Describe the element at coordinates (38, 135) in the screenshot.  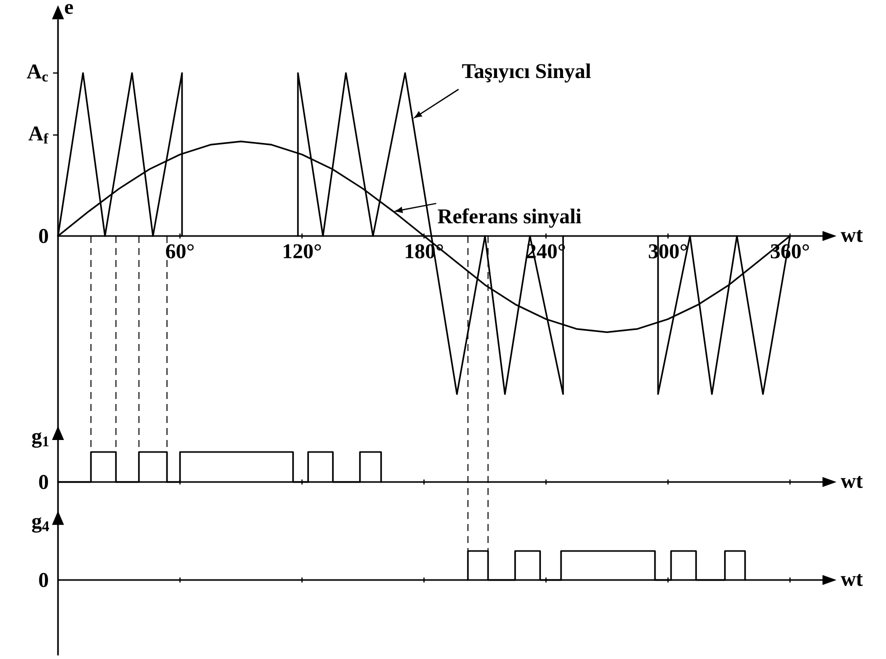
I see `text: A$_{f}$` at that location.